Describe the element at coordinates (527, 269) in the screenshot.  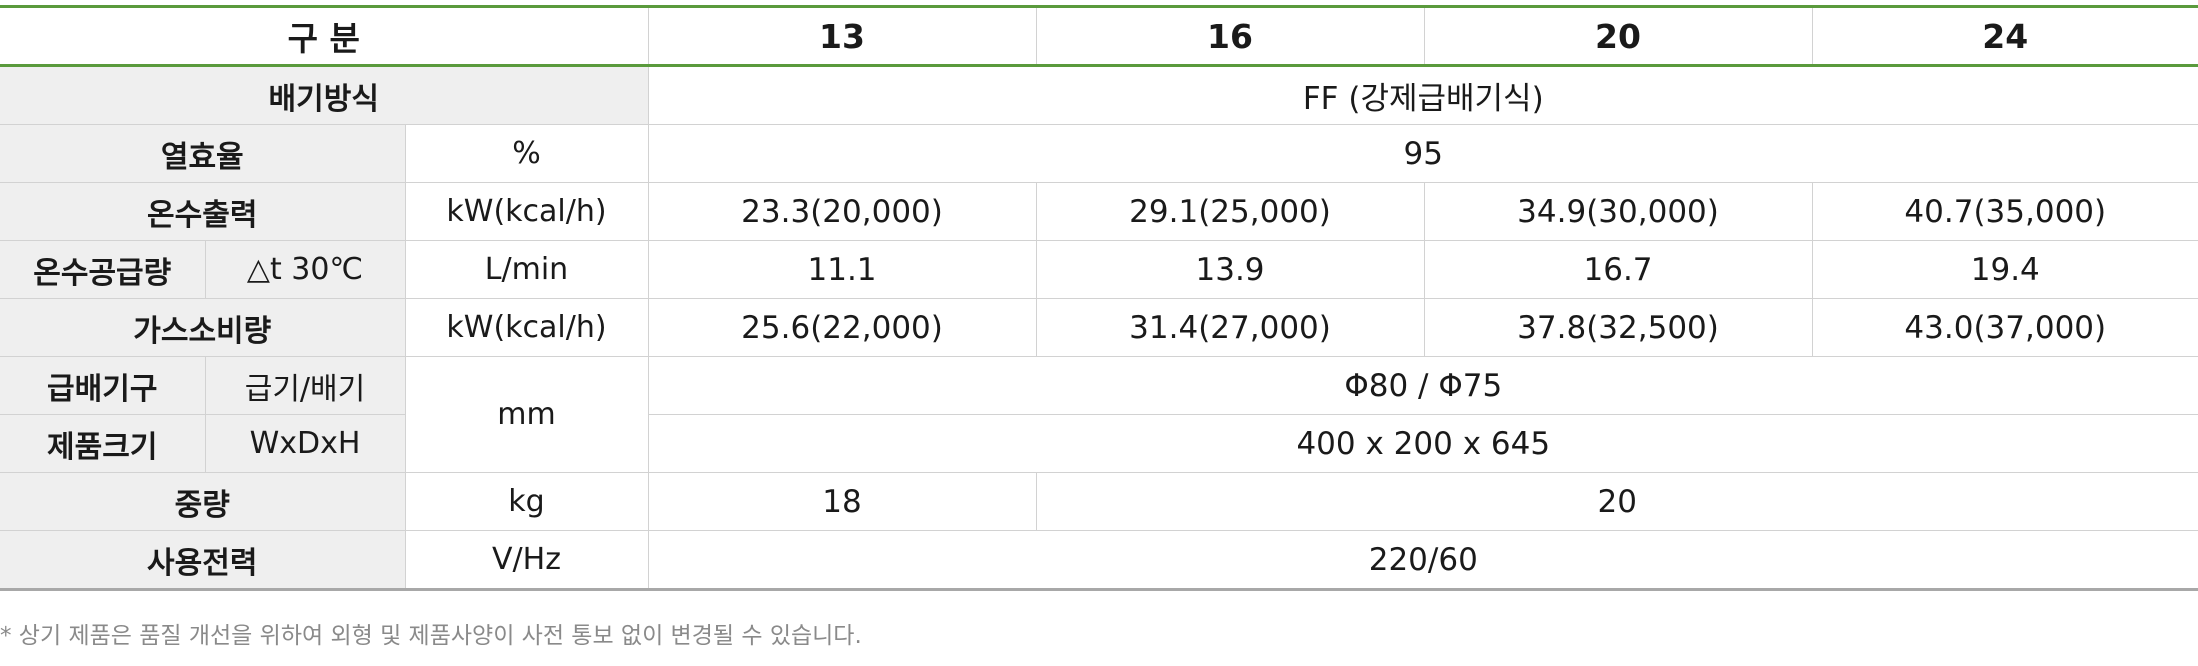
I see `hot-water-supply-unit: L/min` at that location.